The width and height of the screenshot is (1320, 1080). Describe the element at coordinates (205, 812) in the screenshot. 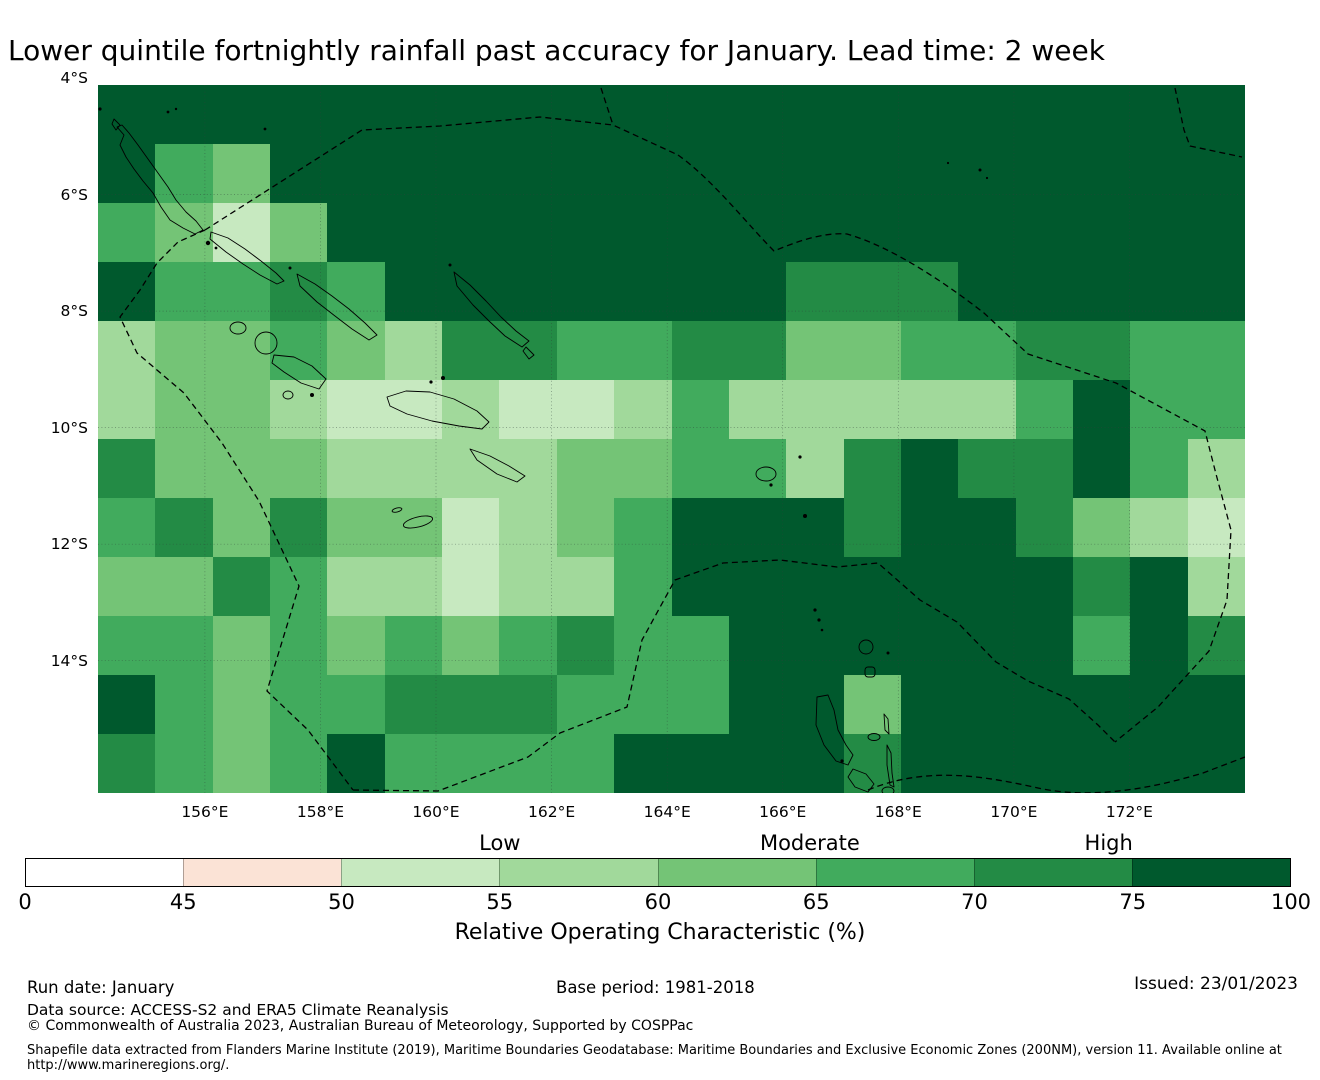

I see `lon-tick-label: 156°E` at that location.